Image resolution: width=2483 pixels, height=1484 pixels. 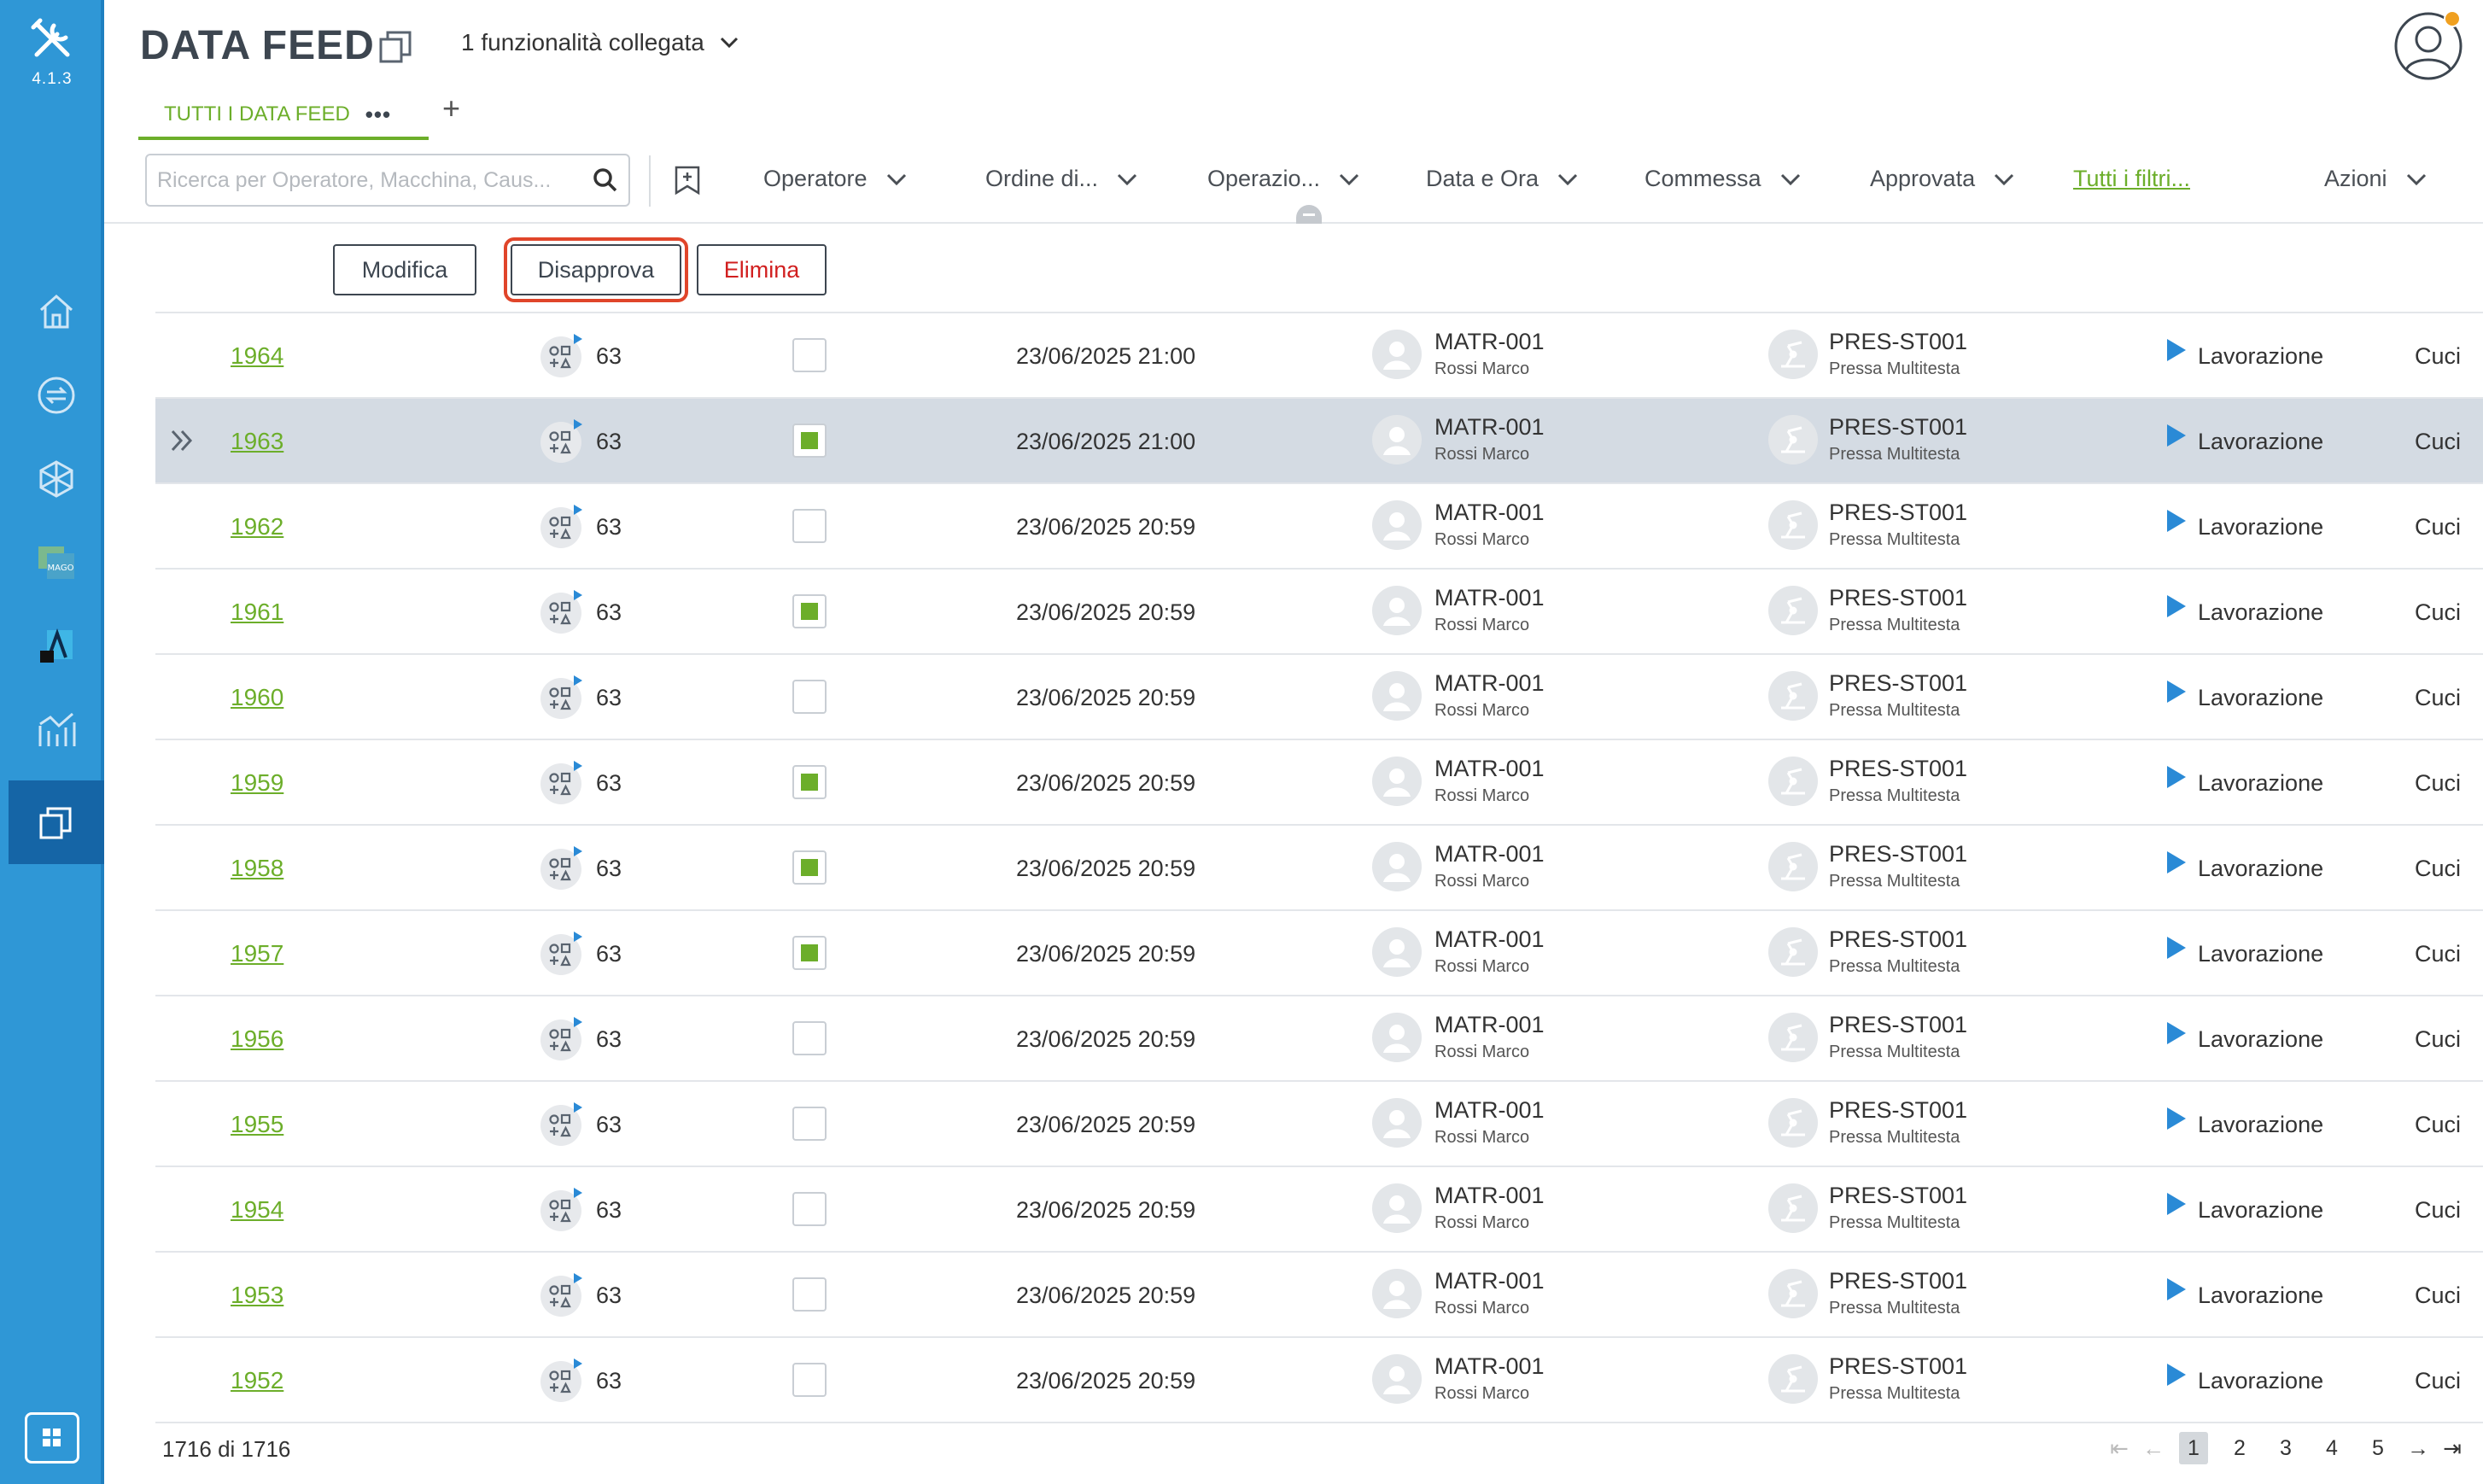 What do you see at coordinates (2193, 1448) in the screenshot?
I see `page-1: 1` at bounding box center [2193, 1448].